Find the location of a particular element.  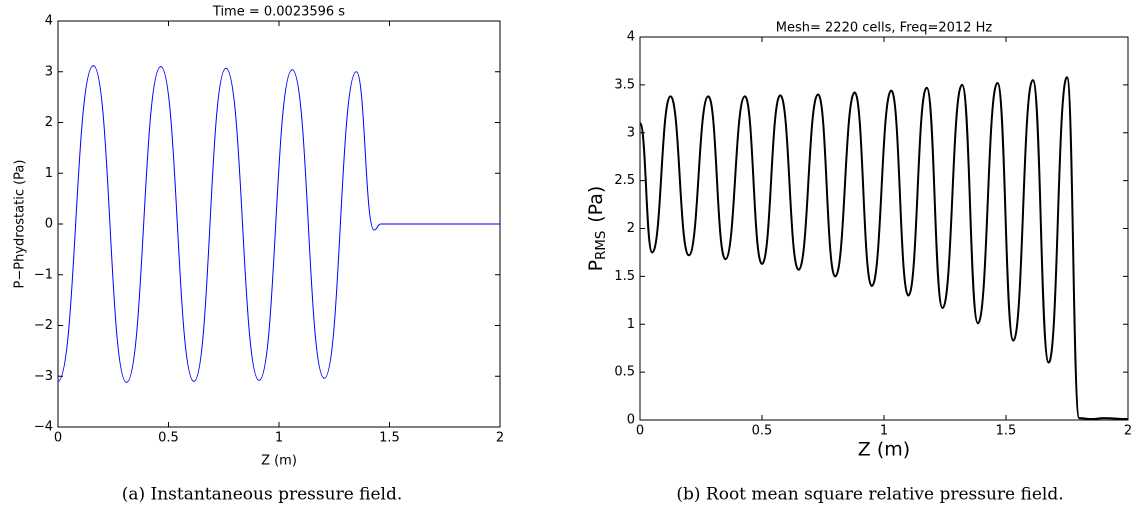

y-tick-label: −2 is located at coordinates (43, 325).